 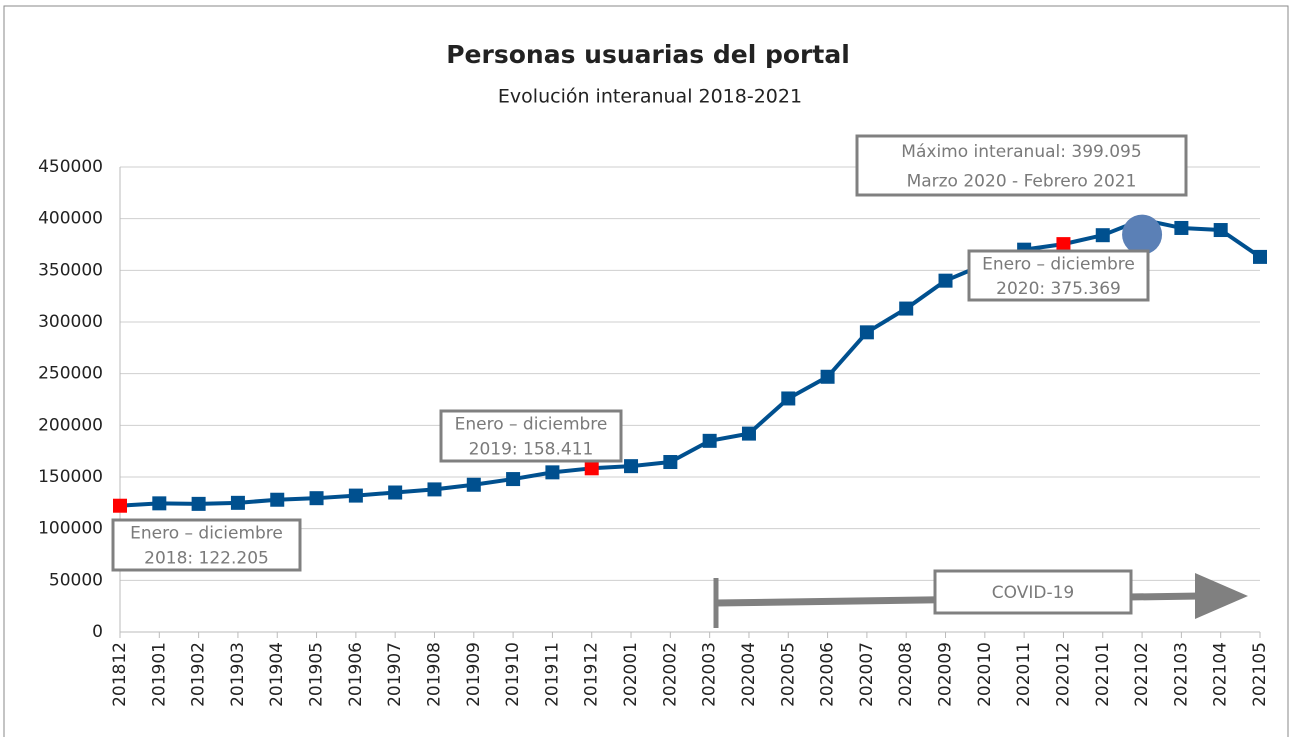 I want to click on x-tick-label: 202004, so click(x=749, y=674).